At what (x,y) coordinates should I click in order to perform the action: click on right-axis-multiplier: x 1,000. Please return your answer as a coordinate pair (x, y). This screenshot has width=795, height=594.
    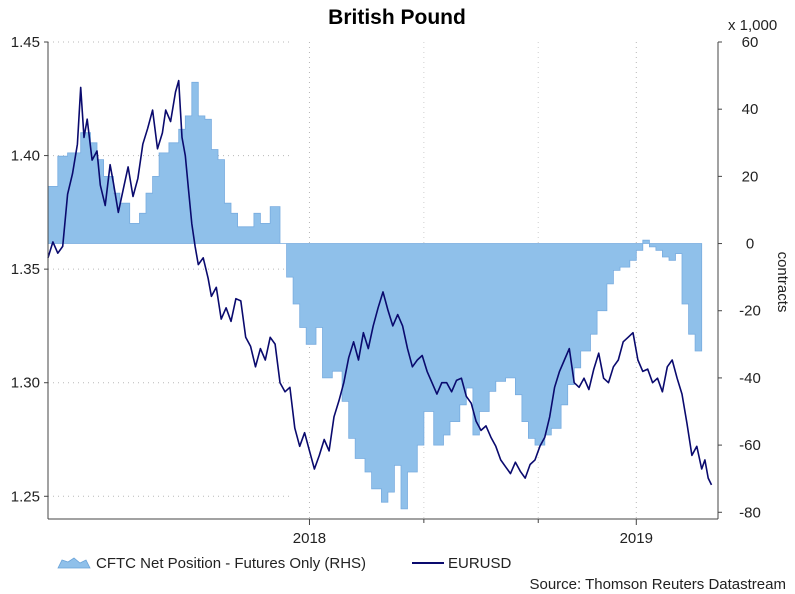
    Looking at the image, I should click on (752, 25).